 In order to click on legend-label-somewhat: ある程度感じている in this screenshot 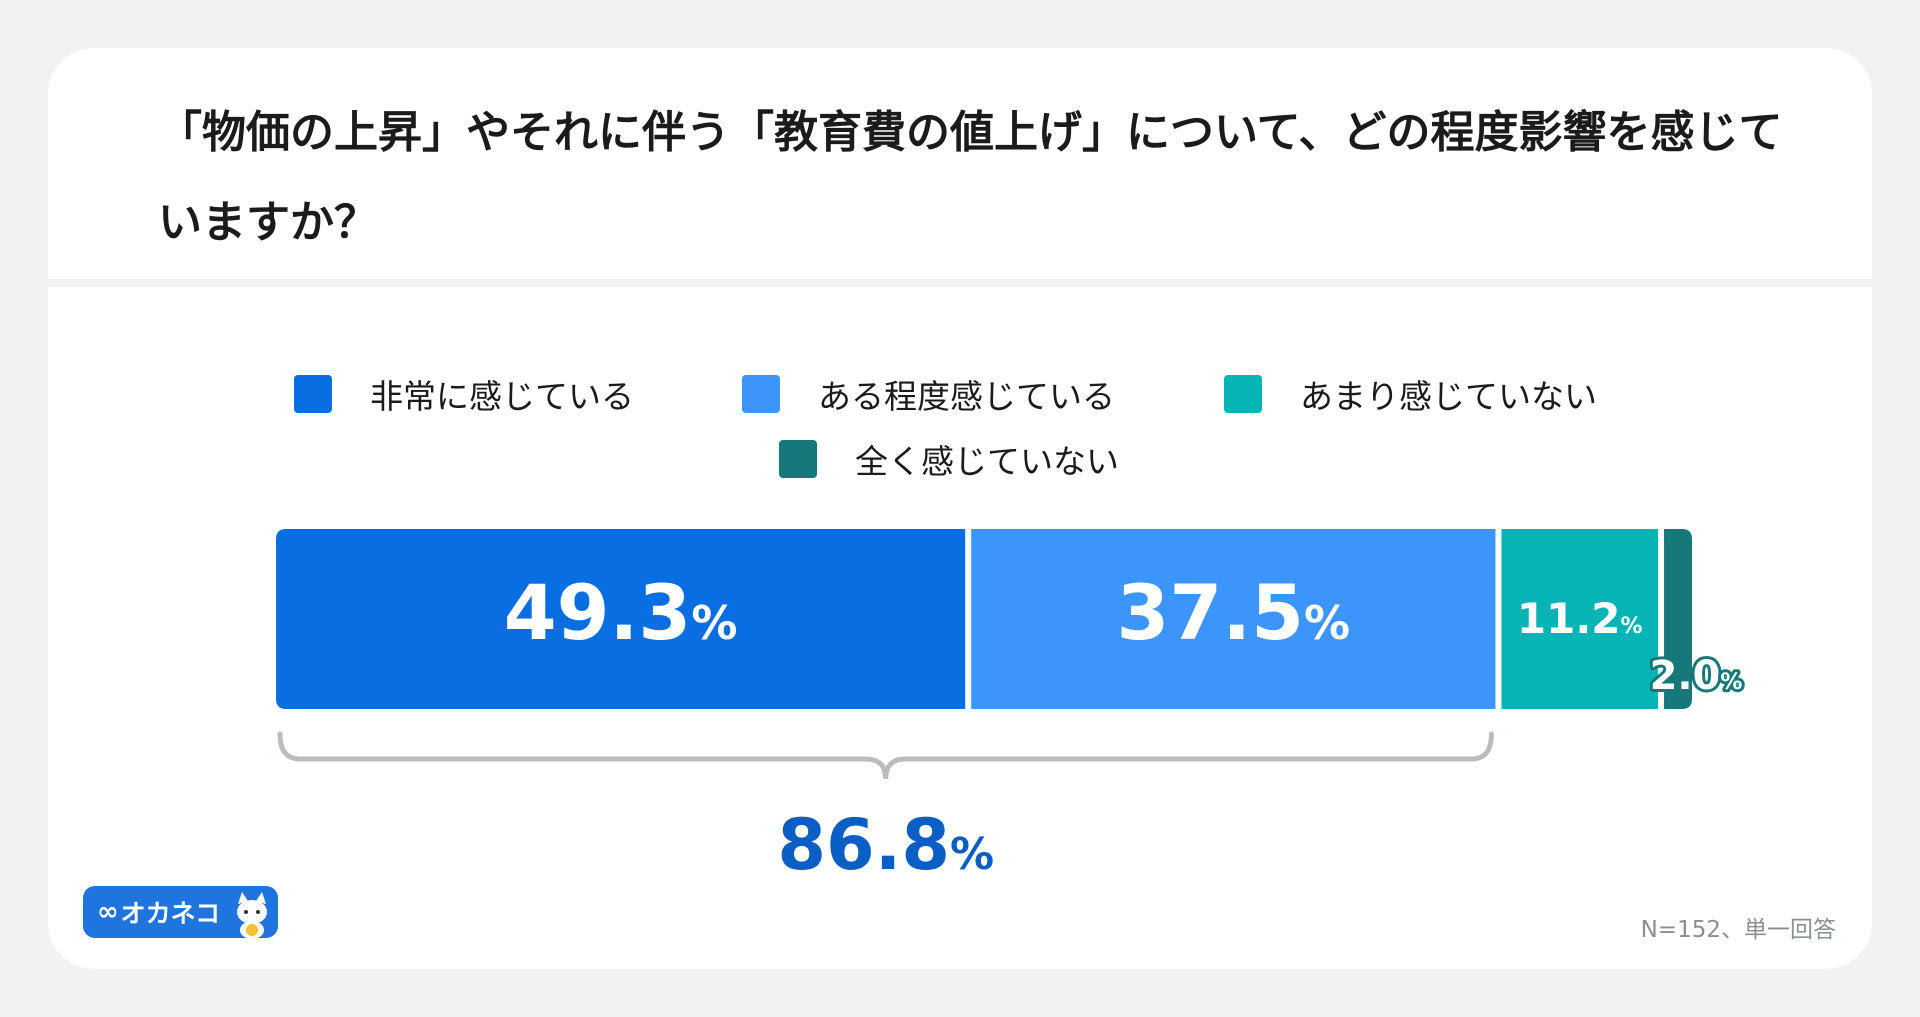, I will do `click(966, 396)`.